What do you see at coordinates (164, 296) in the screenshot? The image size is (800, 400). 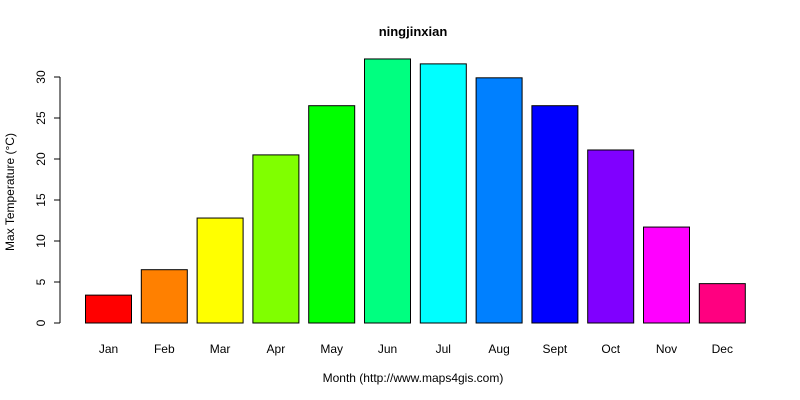 I see `bar-feb` at bounding box center [164, 296].